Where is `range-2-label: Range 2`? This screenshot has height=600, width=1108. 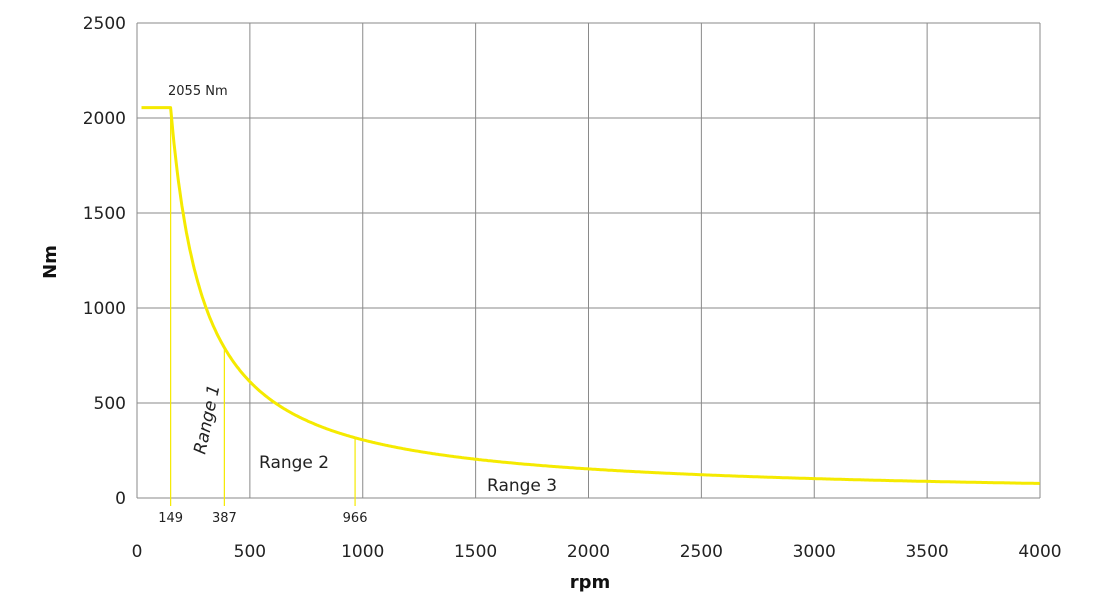
range-2-label: Range 2 is located at coordinates (294, 463).